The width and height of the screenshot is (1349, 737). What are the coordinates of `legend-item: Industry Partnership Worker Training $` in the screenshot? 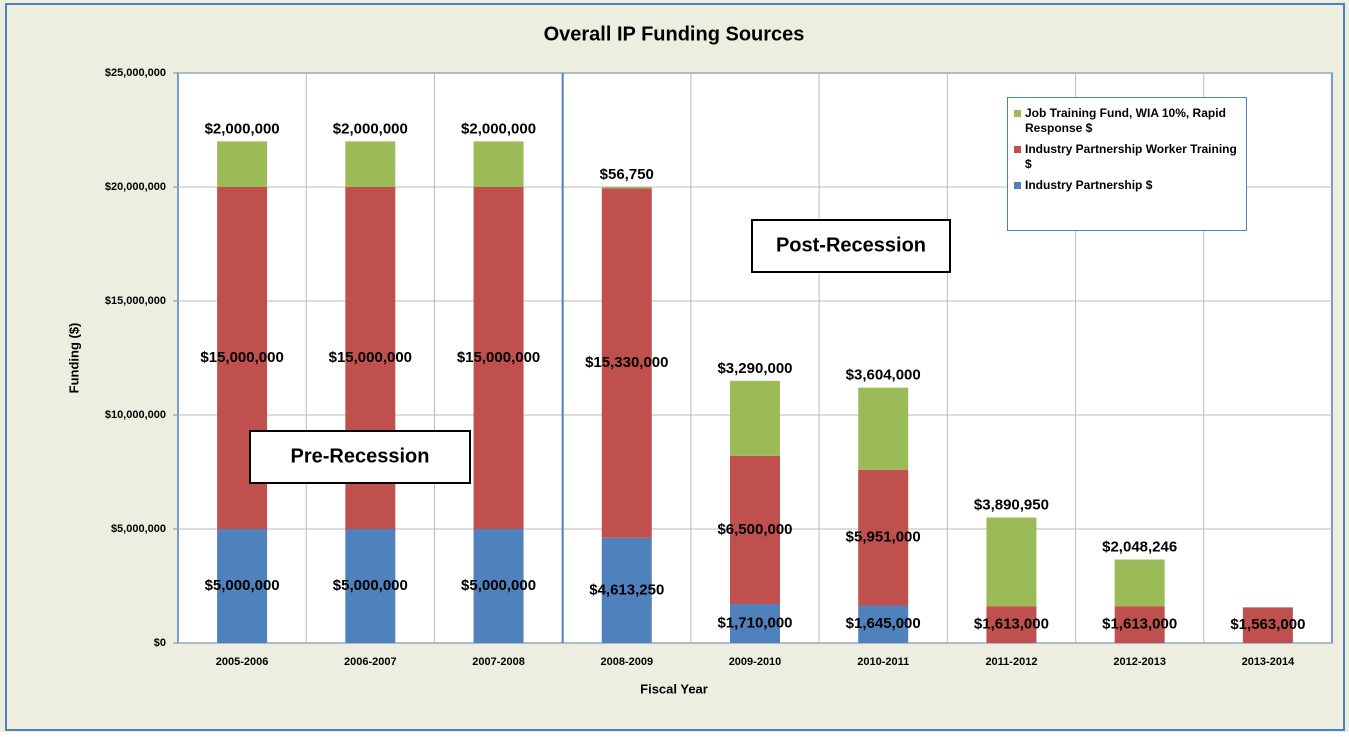 It's located at (1127, 157).